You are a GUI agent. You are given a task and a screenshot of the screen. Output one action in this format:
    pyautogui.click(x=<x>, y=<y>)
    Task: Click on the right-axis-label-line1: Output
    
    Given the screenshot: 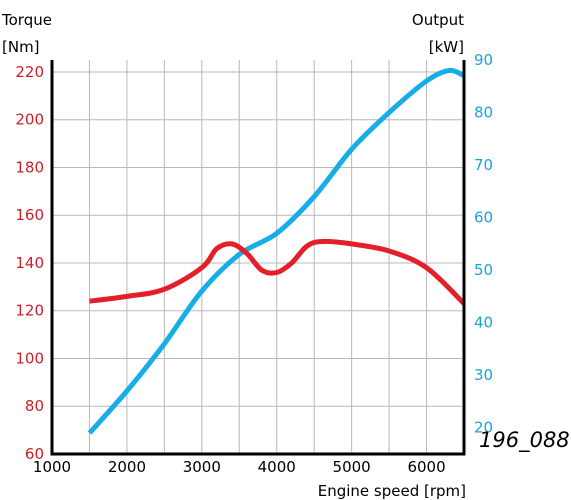 What is the action you would take?
    pyautogui.click(x=438, y=20)
    